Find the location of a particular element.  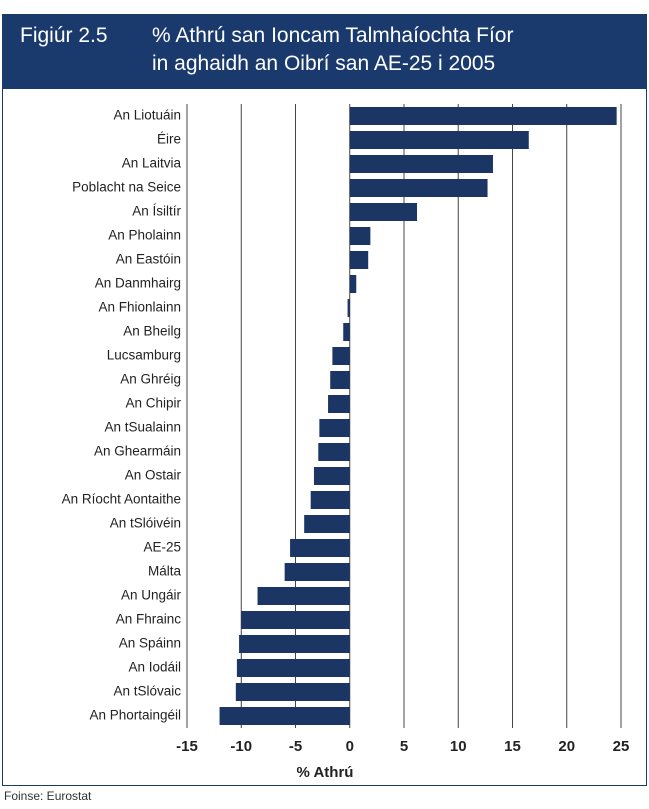

y-tick-label: An Ísiltír is located at coordinates (156, 211).